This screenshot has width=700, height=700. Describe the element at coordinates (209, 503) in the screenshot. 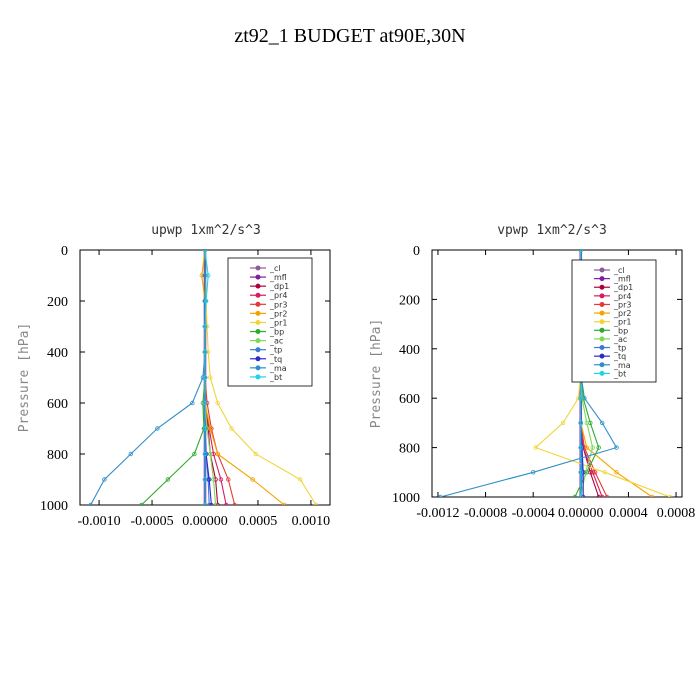

I see `series-point-tp` at that location.